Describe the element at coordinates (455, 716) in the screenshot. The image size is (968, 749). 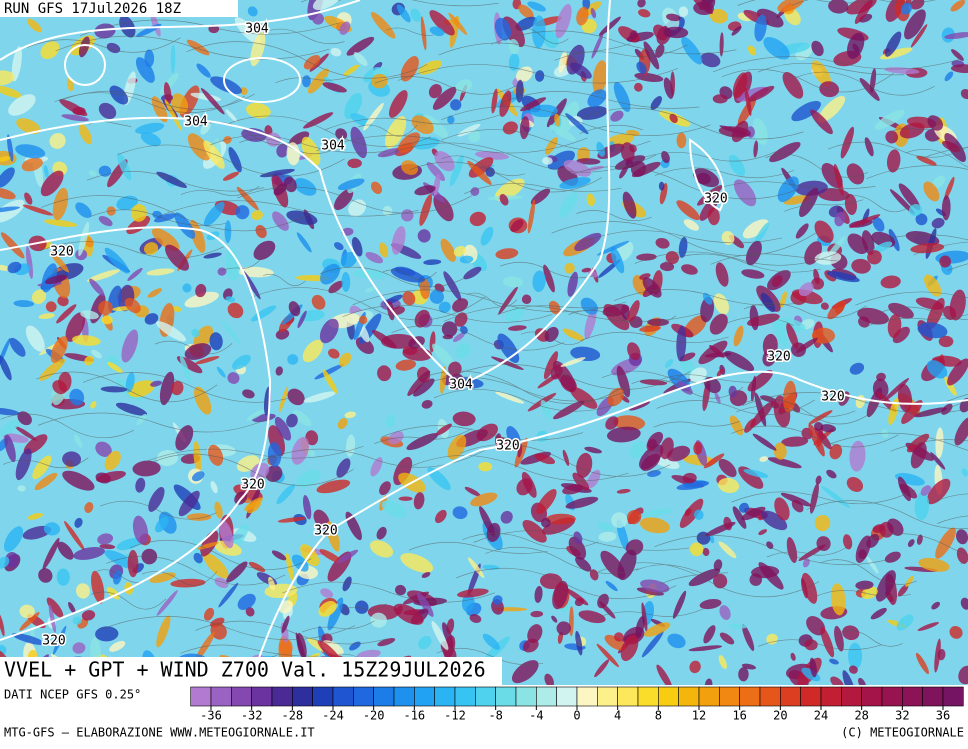
I see `colorbar-tick-label: -12` at that location.